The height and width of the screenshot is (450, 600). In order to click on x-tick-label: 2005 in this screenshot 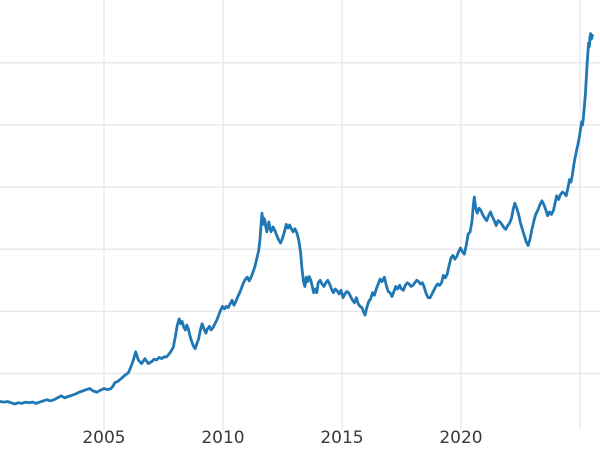, I will do `click(103, 438)`.